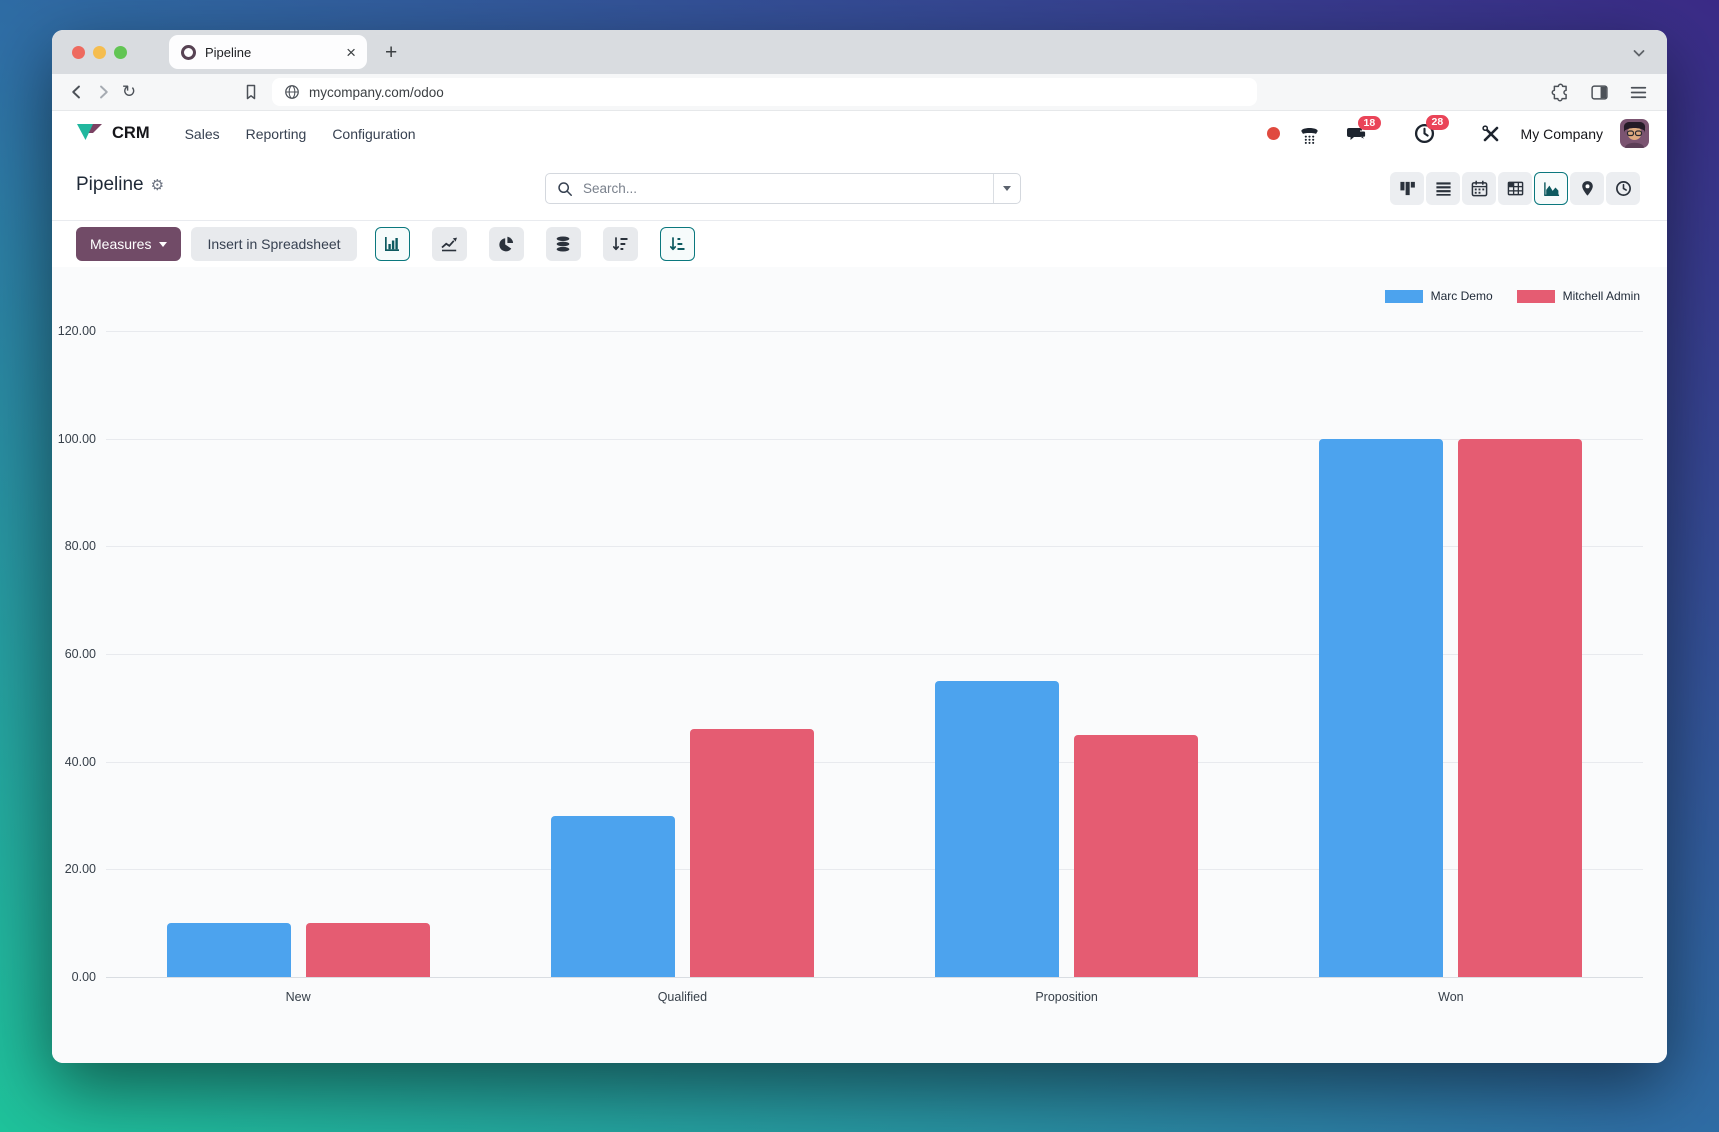 The height and width of the screenshot is (1132, 1719). Describe the element at coordinates (89, 134) in the screenshot. I see `crm-app-logo` at that location.